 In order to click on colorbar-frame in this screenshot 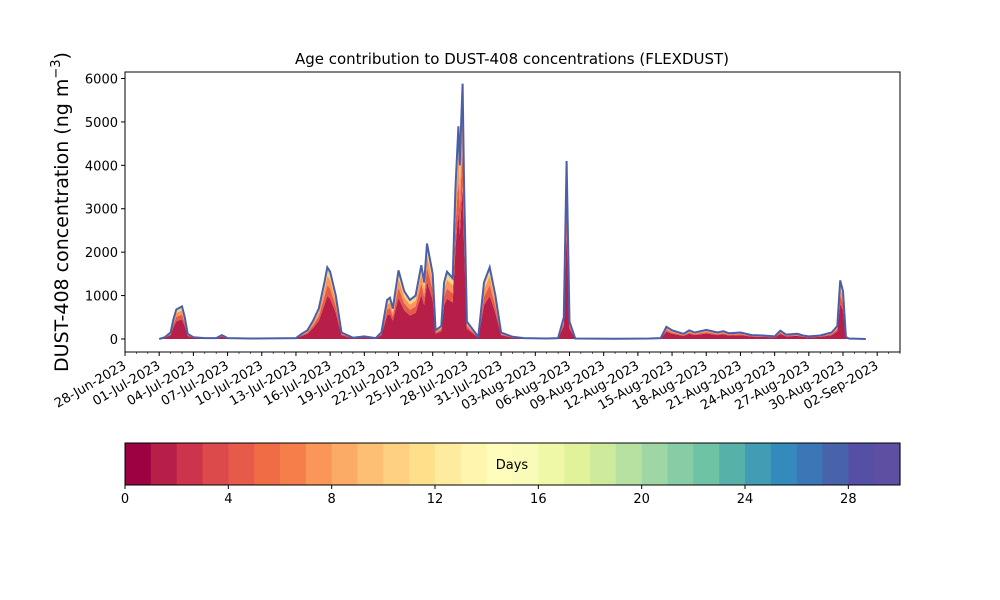, I will do `click(512, 464)`.